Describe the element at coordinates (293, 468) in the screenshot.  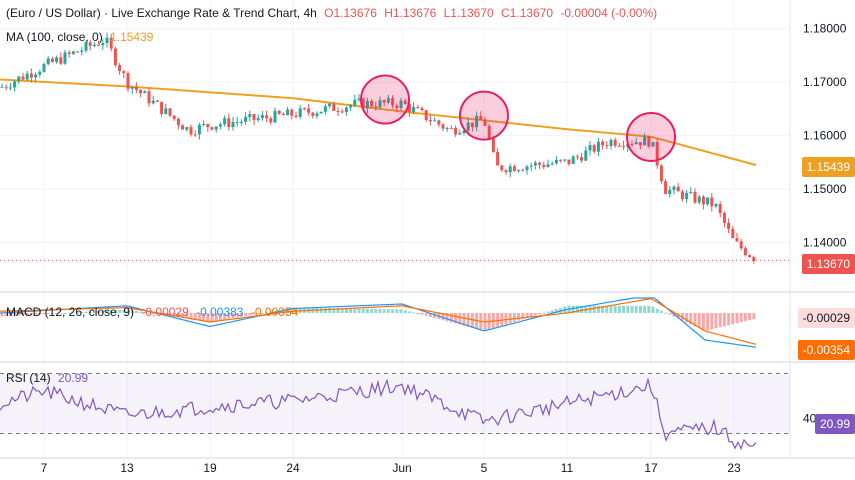
I see `time-tick-3: 24` at that location.